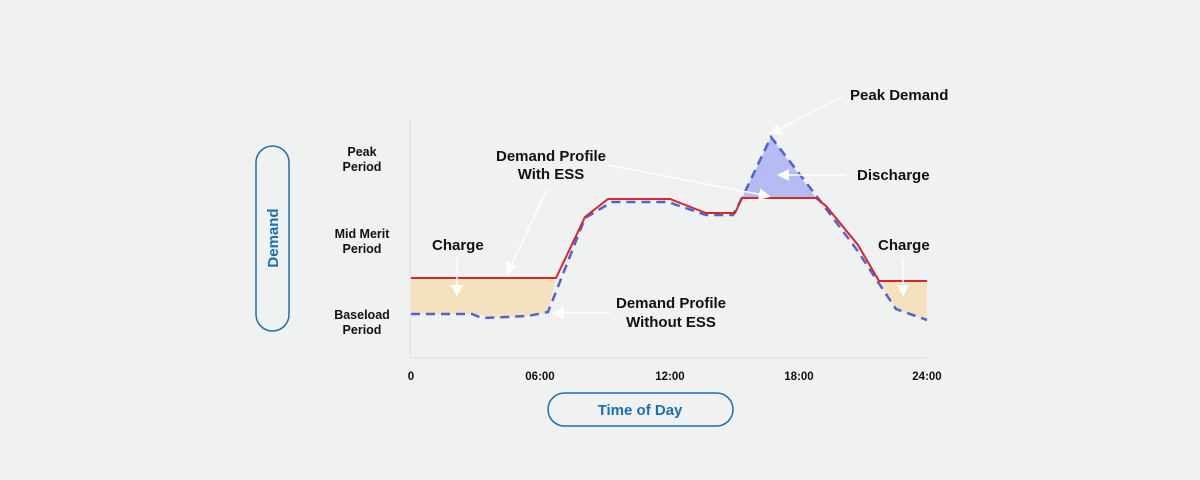  Describe the element at coordinates (551, 156) in the screenshot. I see `annotation-with-ess-line1: Demand Profile` at that location.